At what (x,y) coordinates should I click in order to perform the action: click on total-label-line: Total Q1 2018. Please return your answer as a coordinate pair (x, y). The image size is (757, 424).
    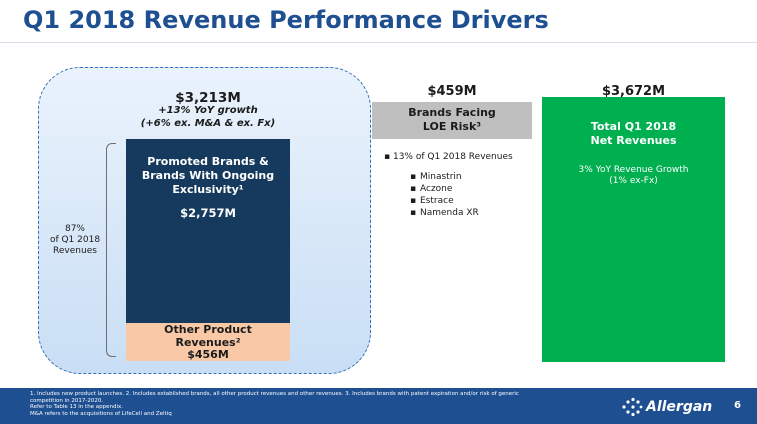
    Looking at the image, I should click on (633, 126).